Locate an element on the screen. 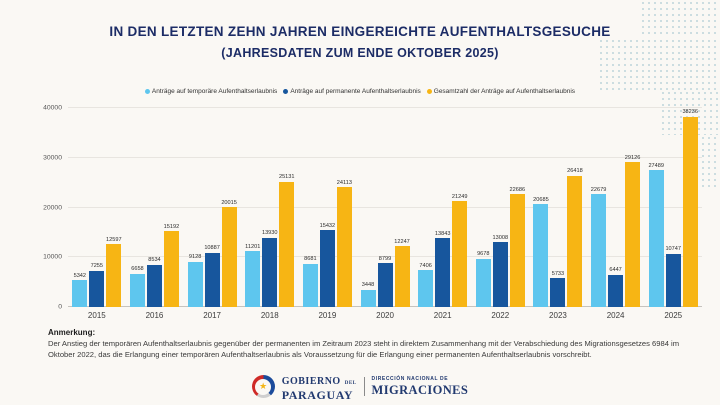 The height and width of the screenshot is (405, 720). bar-value-label: 15192 is located at coordinates (171, 226).